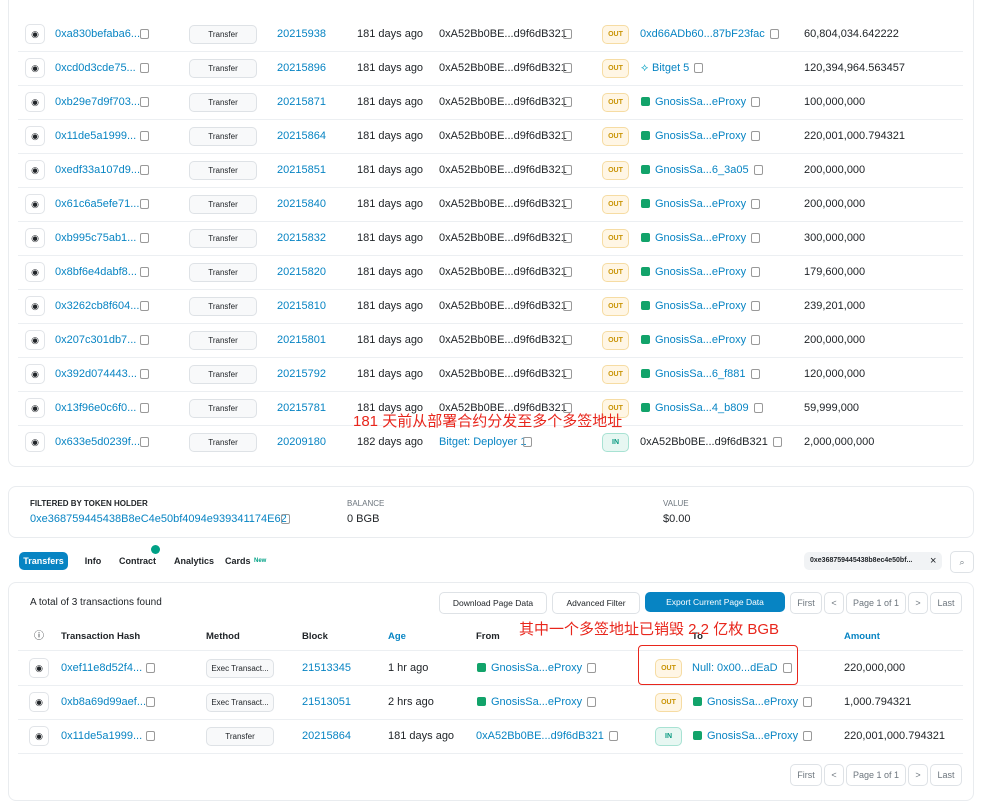  Describe the element at coordinates (301, 102) in the screenshot. I see `block: 20215871` at that location.